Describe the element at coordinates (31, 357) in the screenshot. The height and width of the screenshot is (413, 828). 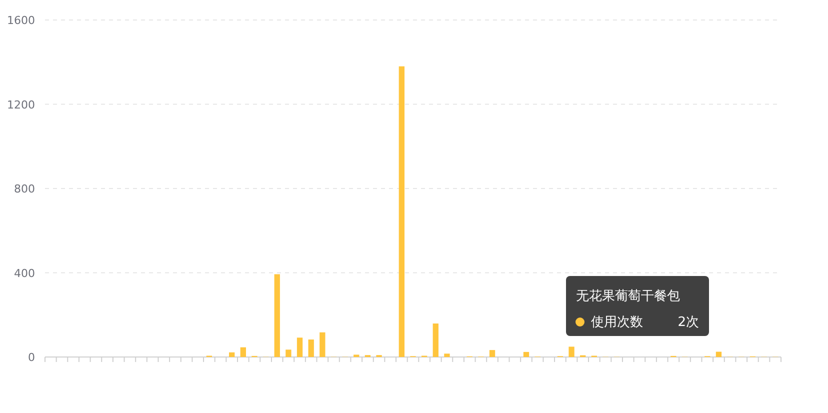
I see `y-tick-label: 0` at that location.